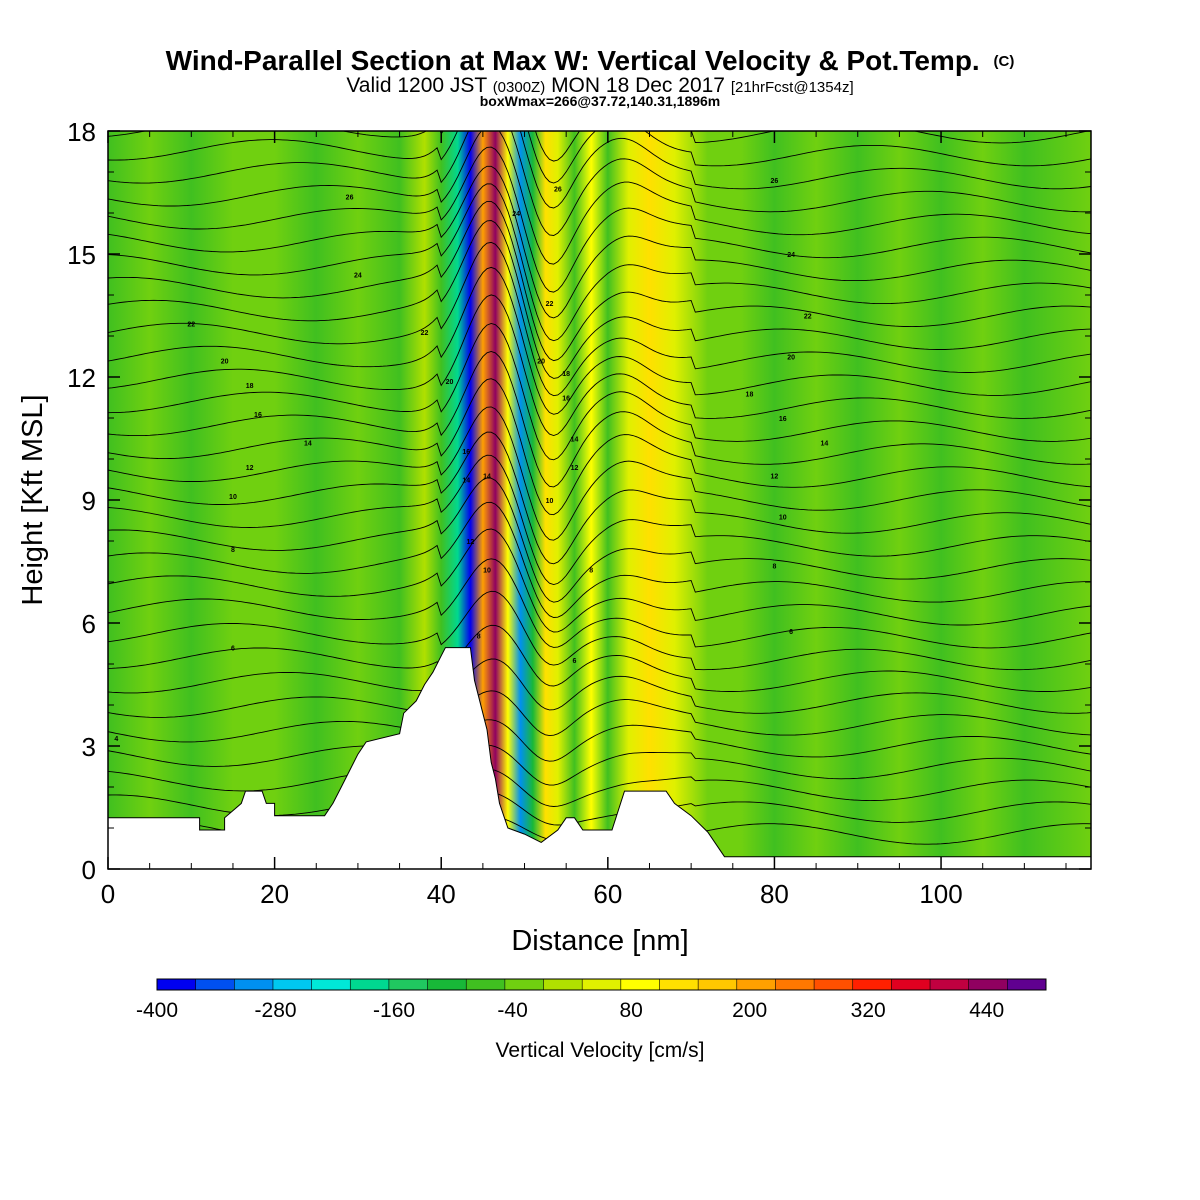 Image resolution: width=1200 pixels, height=1200 pixels. Describe the element at coordinates (276, 1010) in the screenshot. I see `colorbar-tick-label: -280` at that location.